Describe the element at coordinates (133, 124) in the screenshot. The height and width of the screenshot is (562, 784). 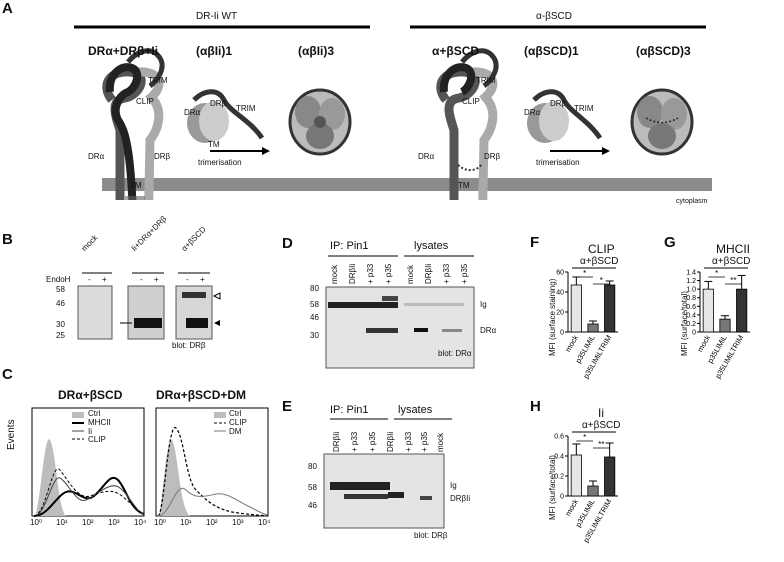
I see `dr-ii-heterodimer-illustration` at that location.